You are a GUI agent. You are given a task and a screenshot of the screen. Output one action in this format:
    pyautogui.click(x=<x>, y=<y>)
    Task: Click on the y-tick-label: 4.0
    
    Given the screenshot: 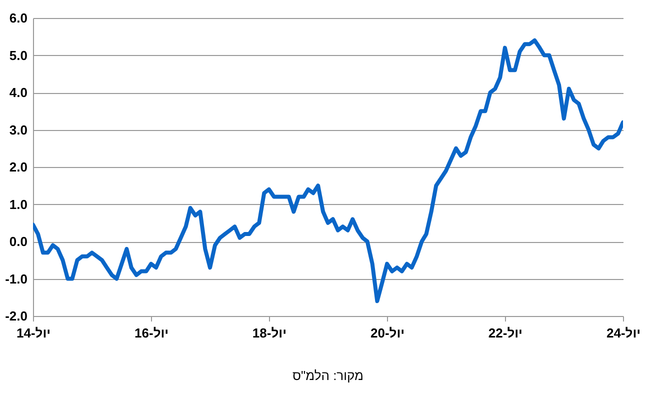 What is the action you would take?
    pyautogui.click(x=18, y=92)
    